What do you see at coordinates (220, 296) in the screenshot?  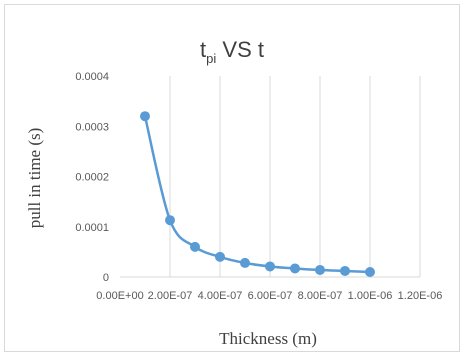 I see `x-tick-label: 4.00E-07` at bounding box center [220, 296].